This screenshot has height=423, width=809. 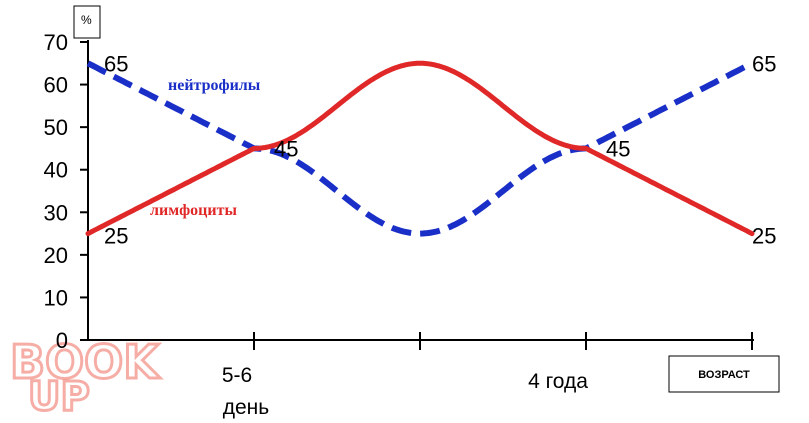 I want to click on series-label-neutrophils: нейтрофилы, so click(x=214, y=85).